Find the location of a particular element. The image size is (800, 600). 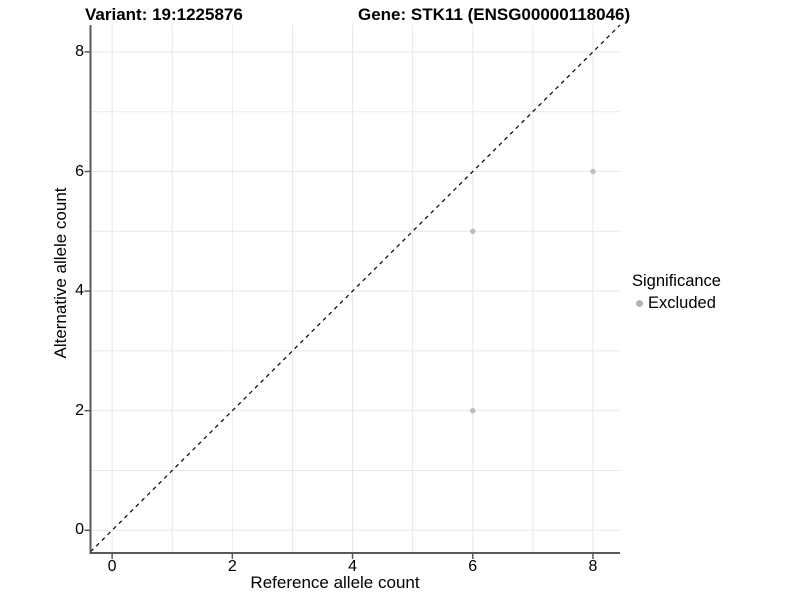

y-tick-label: 2 is located at coordinates (79, 410).